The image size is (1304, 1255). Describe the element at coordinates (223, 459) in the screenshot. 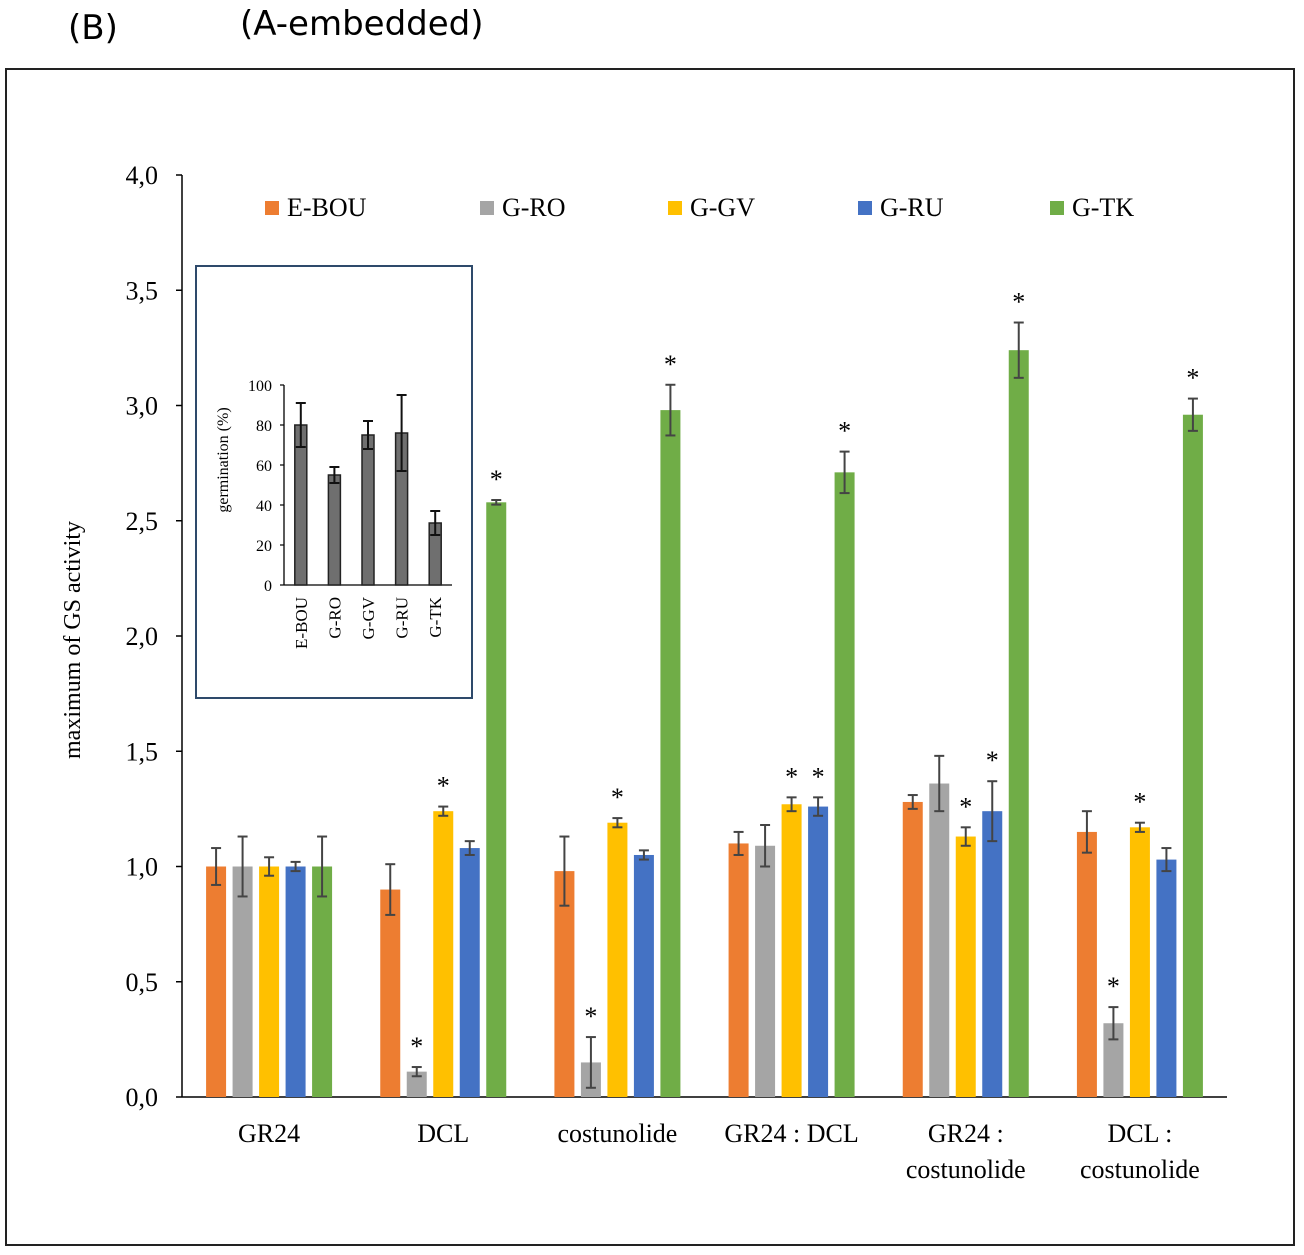

I see `inset-y-axis-label: germination (%)` at that location.